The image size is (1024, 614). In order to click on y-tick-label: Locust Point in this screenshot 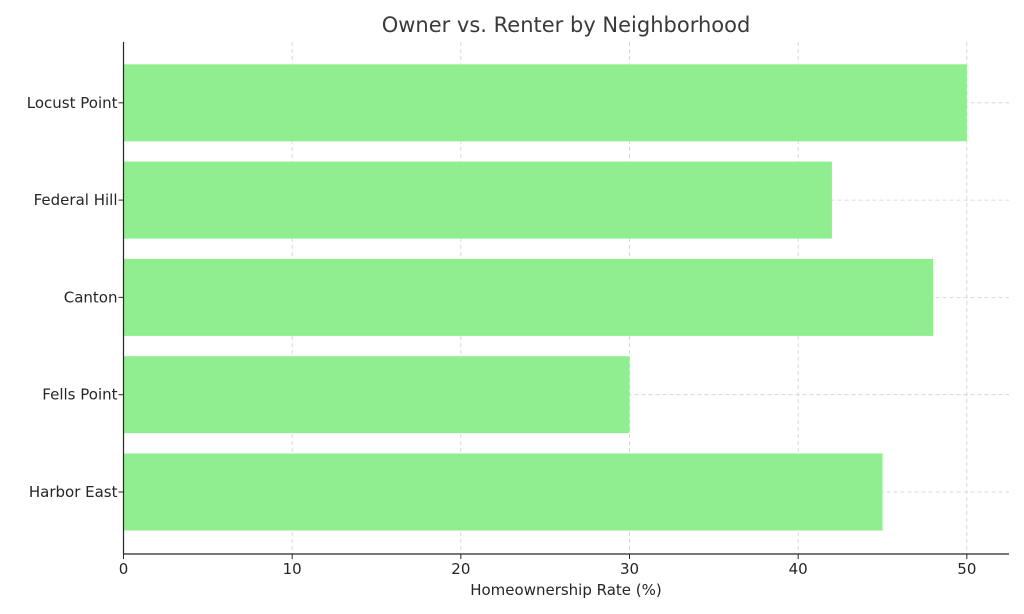, I will do `click(72, 103)`.